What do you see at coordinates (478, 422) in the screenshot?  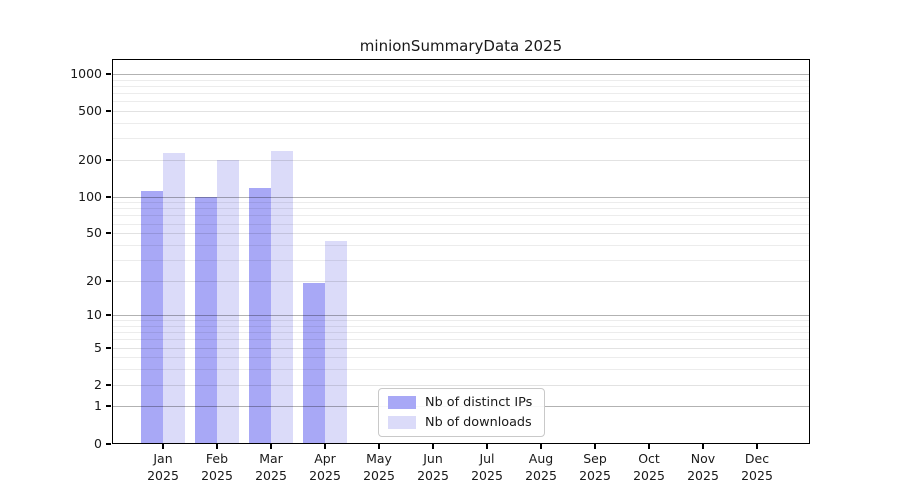 I see `legend-entry-label: Nb of downloads` at bounding box center [478, 422].